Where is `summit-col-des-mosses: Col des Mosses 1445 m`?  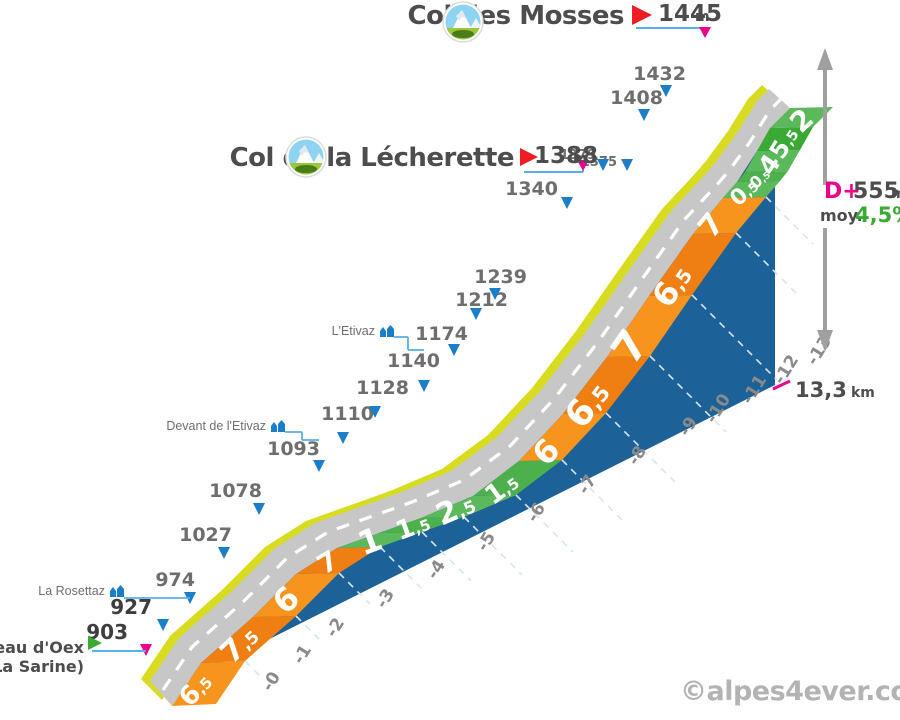 summit-col-des-mosses: Col des Mosses 1445 m is located at coordinates (565, 22).